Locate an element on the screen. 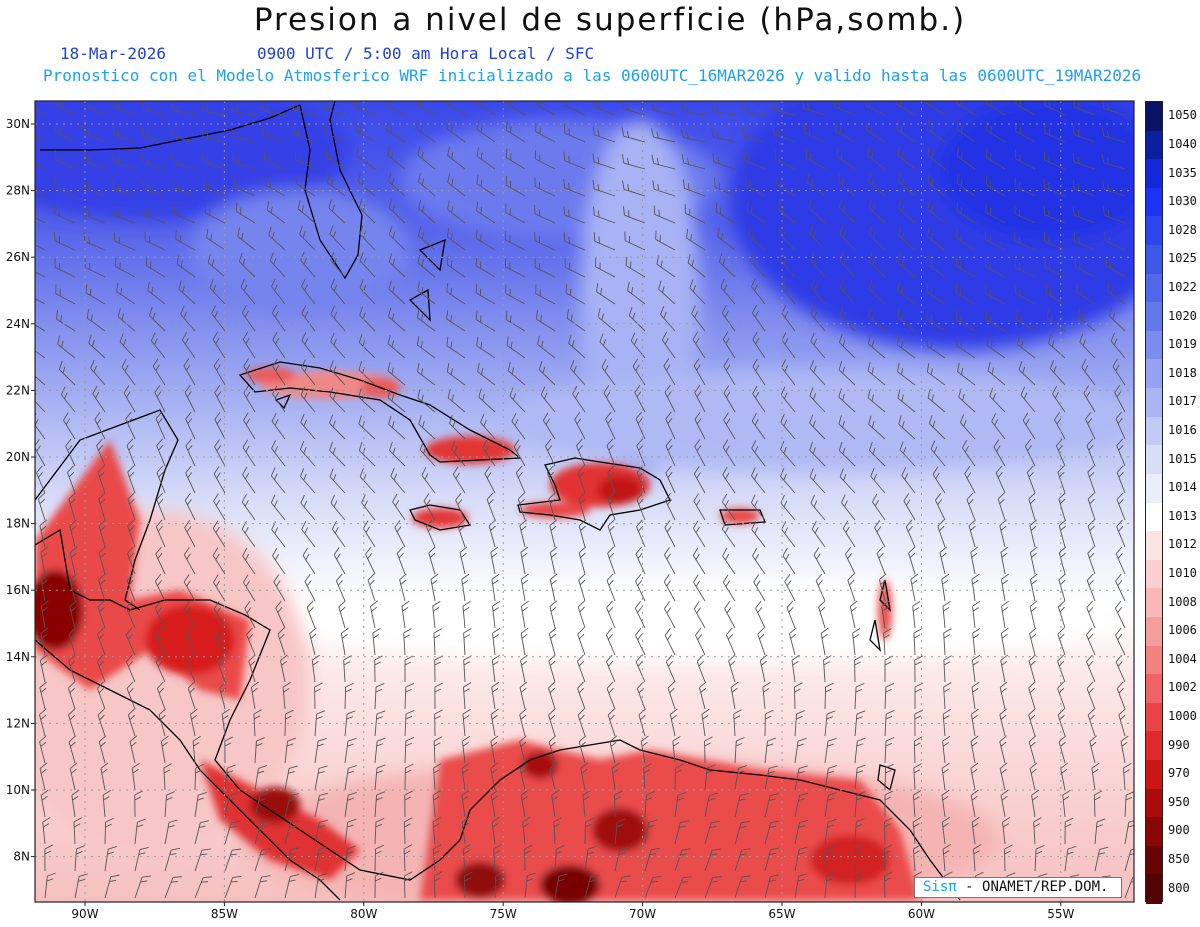 This screenshot has width=1200, height=927. lon-label: 85W is located at coordinates (224, 914).